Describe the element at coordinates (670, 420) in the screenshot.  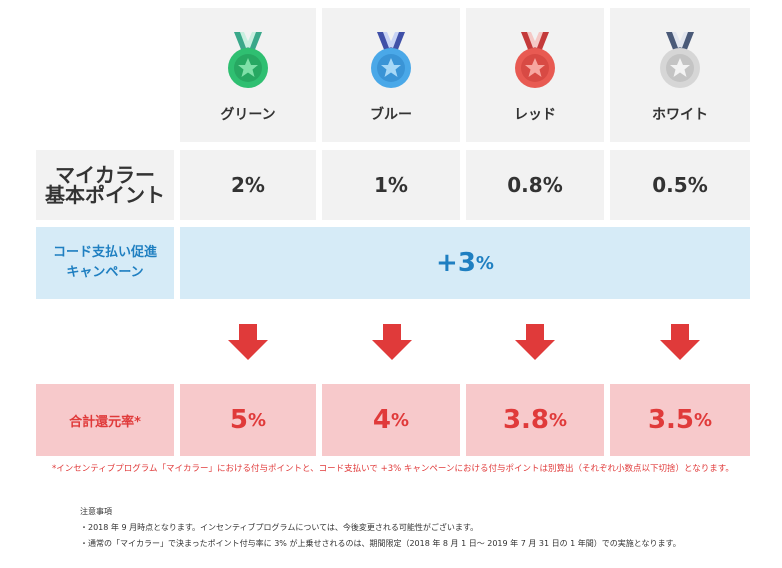
I see `total-rate-number: 3.5` at that location.